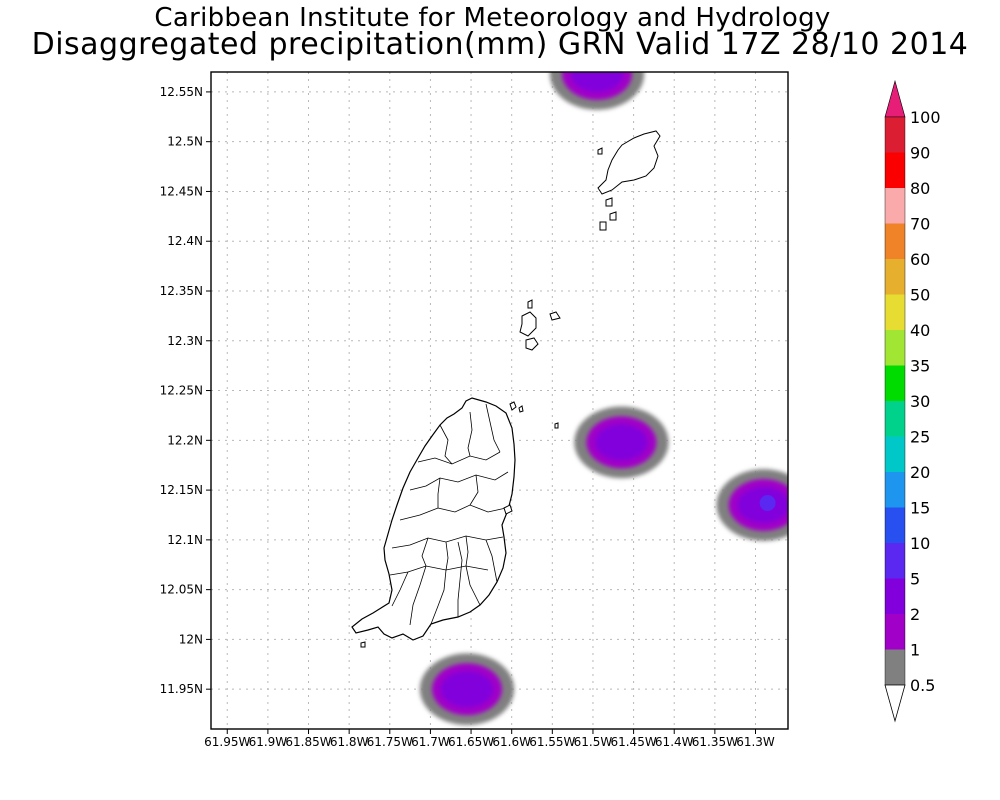 This screenshot has height=800, width=1000. I want to click on x-tick-label: 61.55W, so click(552, 742).